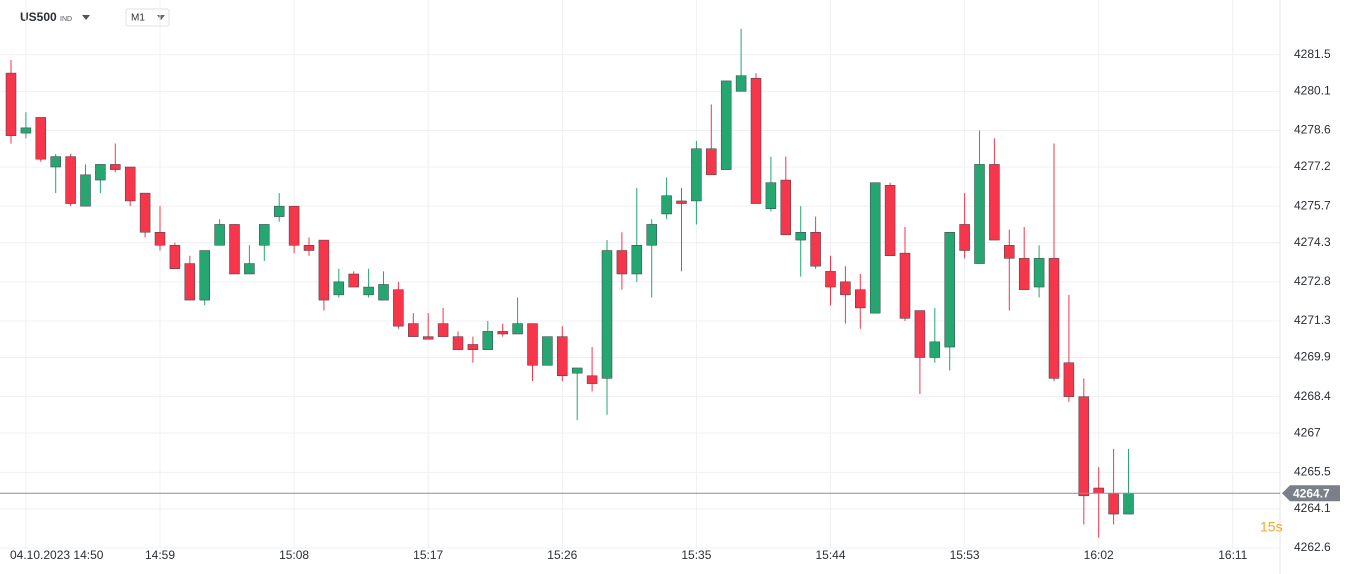 The height and width of the screenshot is (574, 1353). Describe the element at coordinates (562, 555) in the screenshot. I see `x-tick-label: 15:26` at that location.